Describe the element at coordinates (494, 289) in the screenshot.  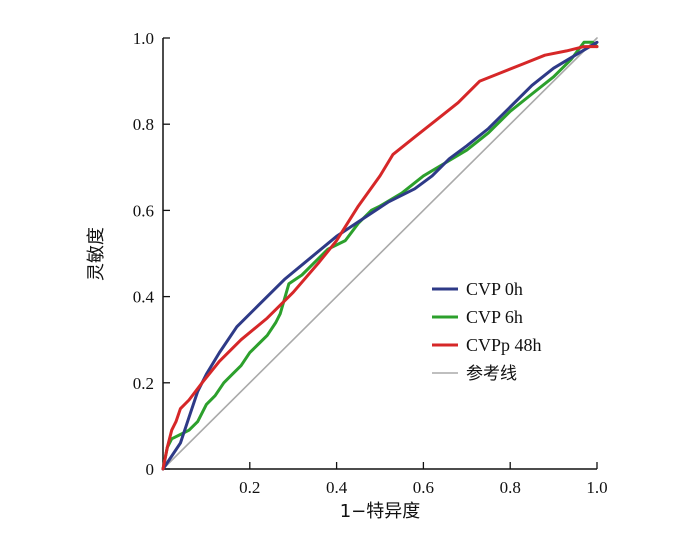
I see `legend-label-0: CVP 0h` at that location.